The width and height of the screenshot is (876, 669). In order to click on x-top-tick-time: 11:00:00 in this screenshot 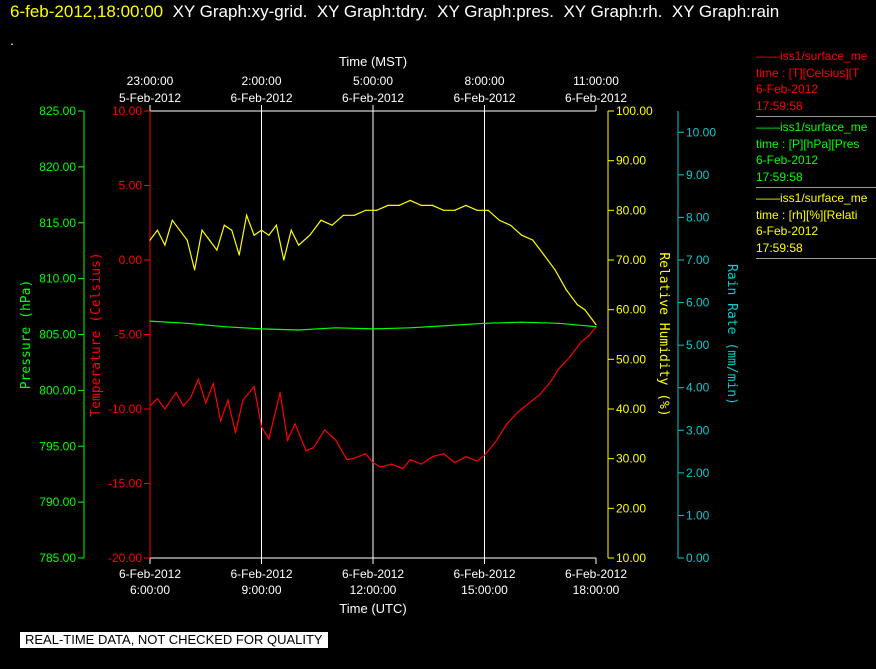, I will do `click(596, 81)`.